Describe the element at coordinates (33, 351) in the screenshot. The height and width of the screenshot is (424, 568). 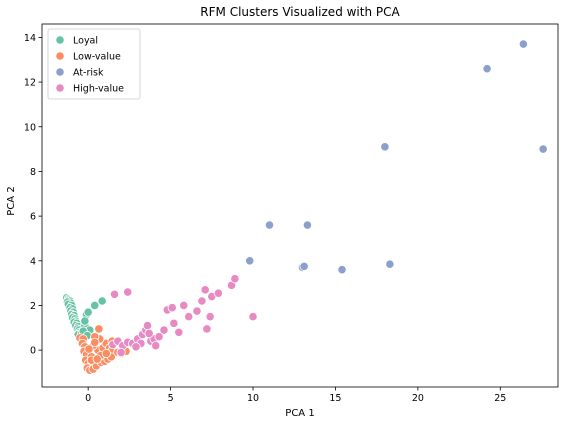
I see `y-tick-label: 0` at that location.